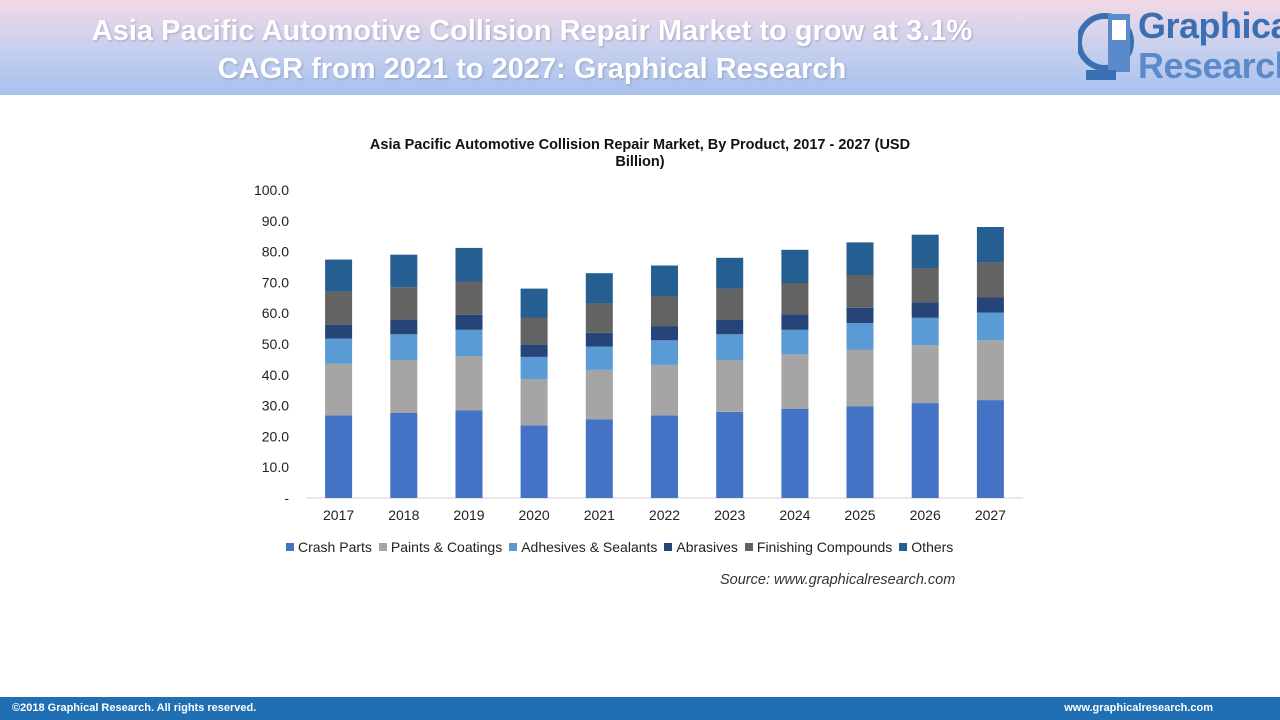 The width and height of the screenshot is (1280, 720). I want to click on logo-text-line1: Graphical, so click(1209, 25).